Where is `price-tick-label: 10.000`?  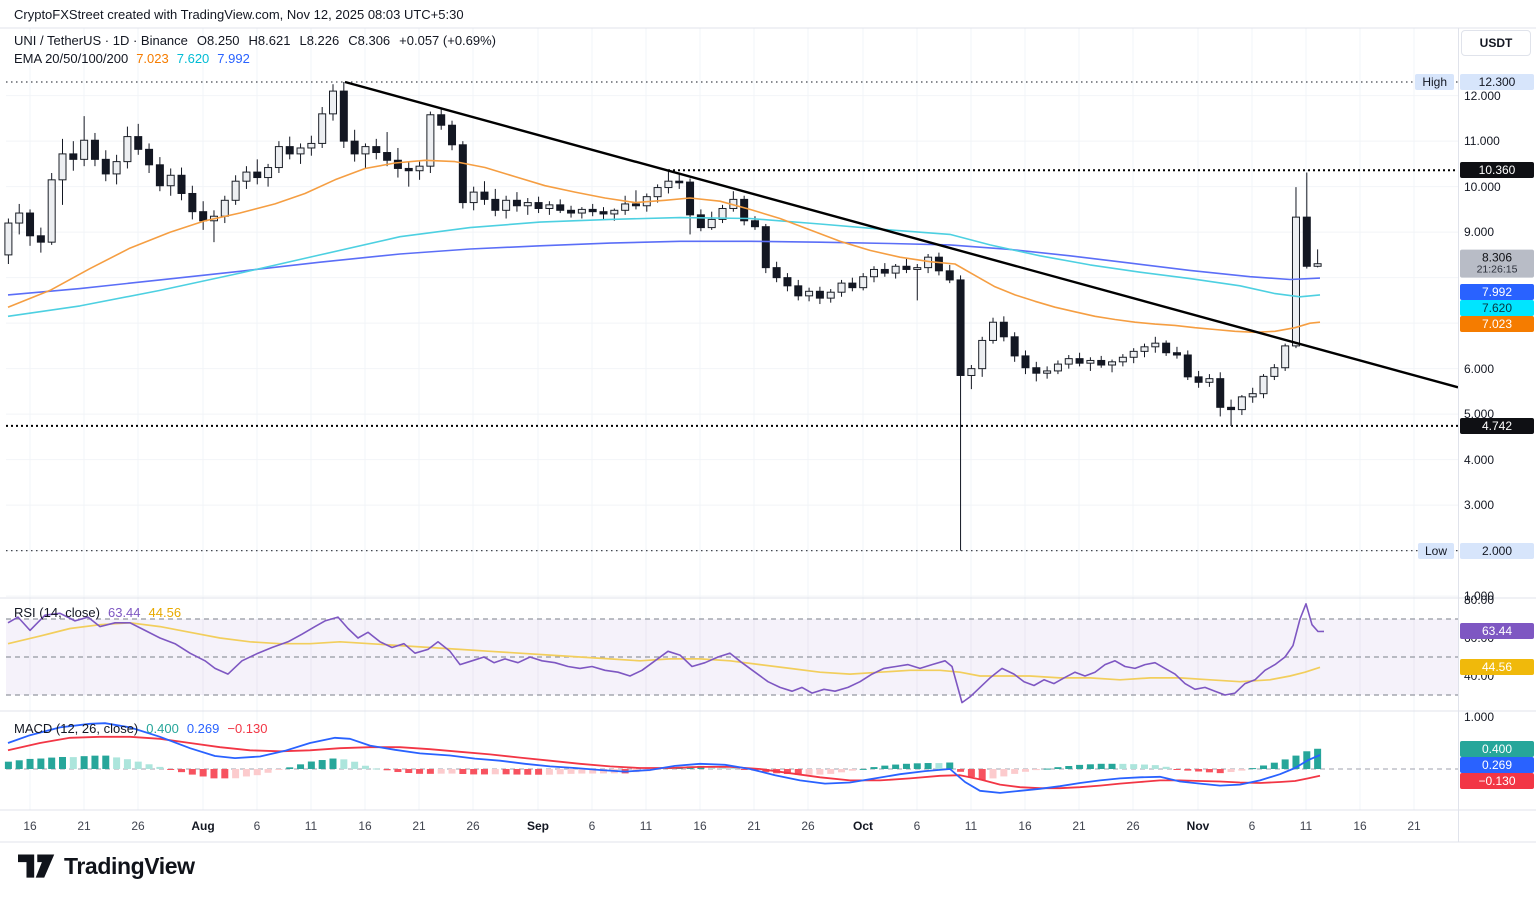 price-tick-label: 10.000 is located at coordinates (1482, 186).